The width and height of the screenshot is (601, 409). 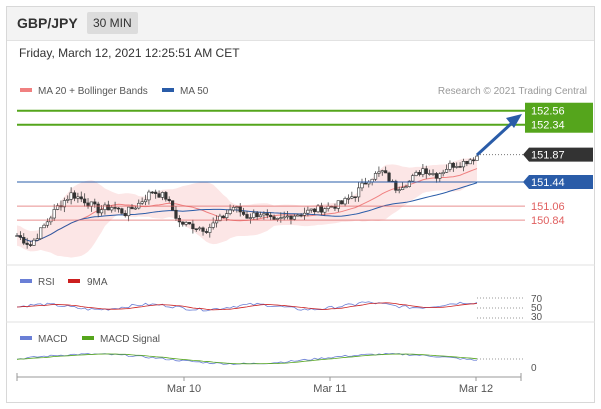 I want to click on level-label-box-pivot, so click(x=558, y=182).